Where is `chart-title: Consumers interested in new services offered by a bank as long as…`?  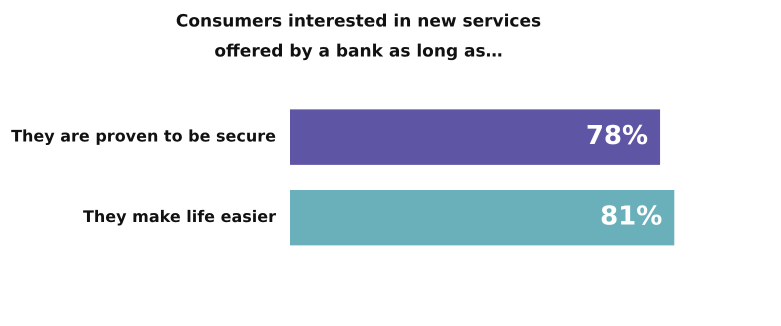 chart-title: Consumers interested in new services offered by a bank as long as… is located at coordinates (359, 36).